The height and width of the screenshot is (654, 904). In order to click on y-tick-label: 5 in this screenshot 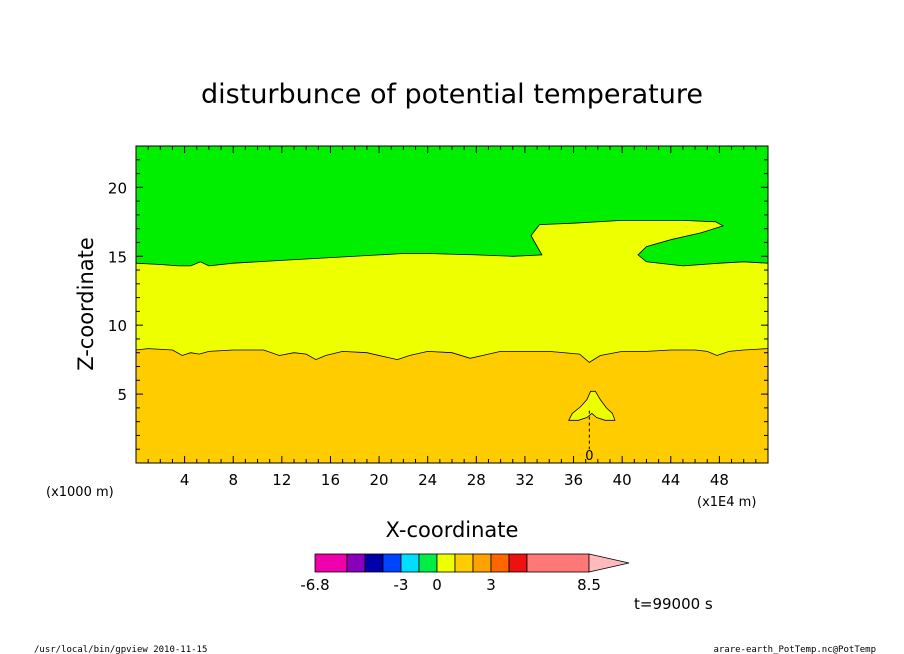, I will do `click(122, 395)`.